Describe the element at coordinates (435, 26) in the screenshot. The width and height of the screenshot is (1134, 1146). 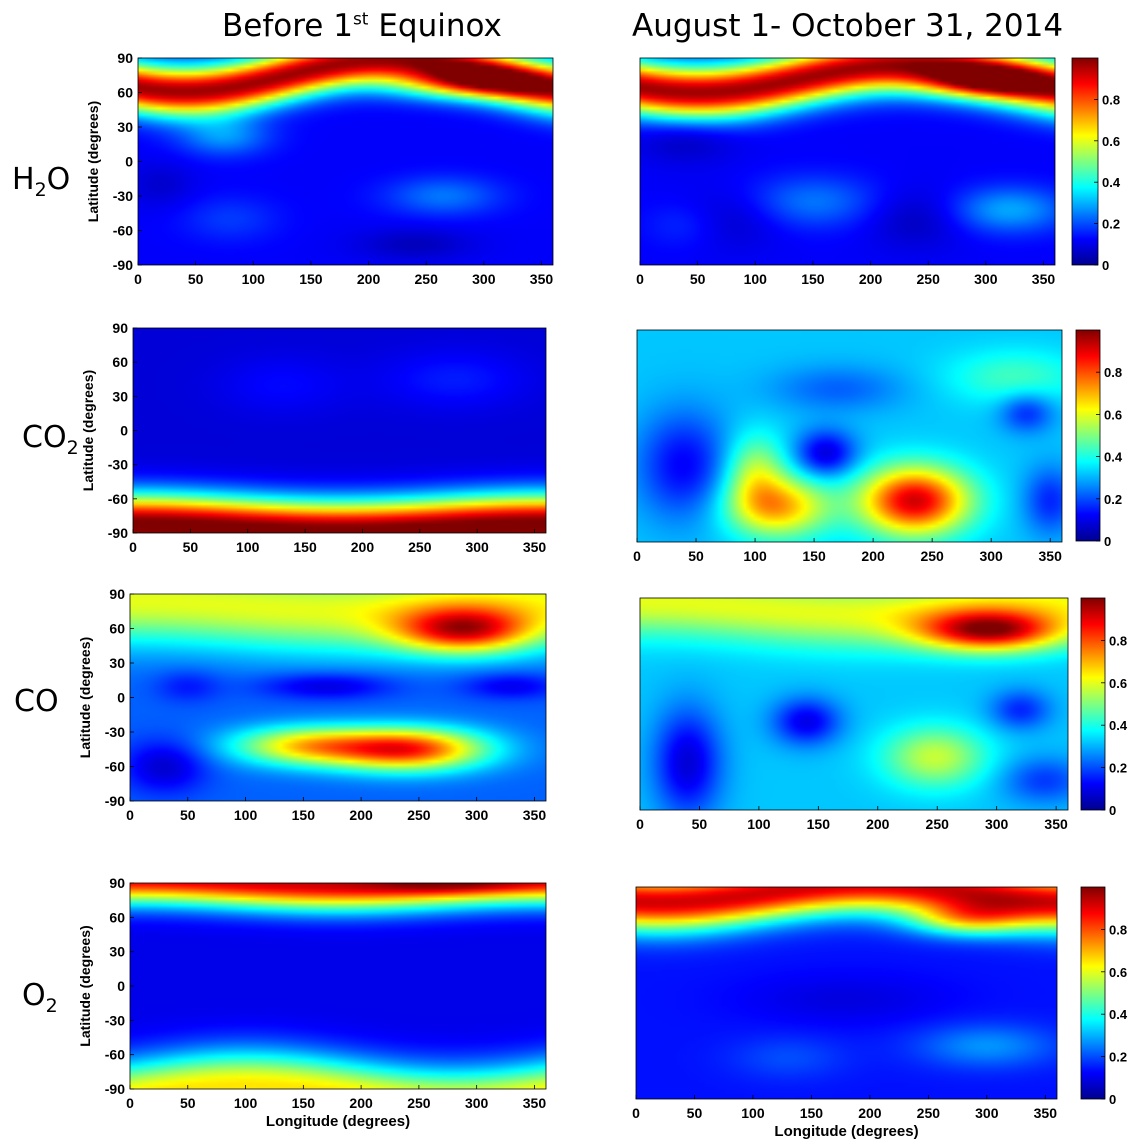
I see `column-header-before-tail: Equinox` at that location.